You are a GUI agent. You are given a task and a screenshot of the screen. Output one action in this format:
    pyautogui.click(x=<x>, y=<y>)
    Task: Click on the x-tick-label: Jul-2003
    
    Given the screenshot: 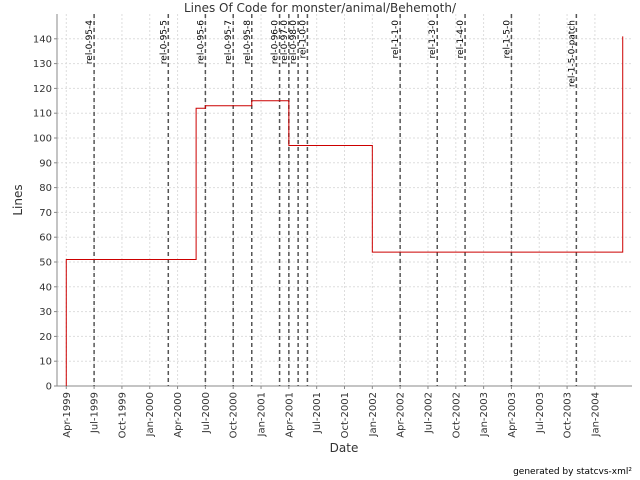 What is the action you would take?
    pyautogui.click(x=540, y=413)
    